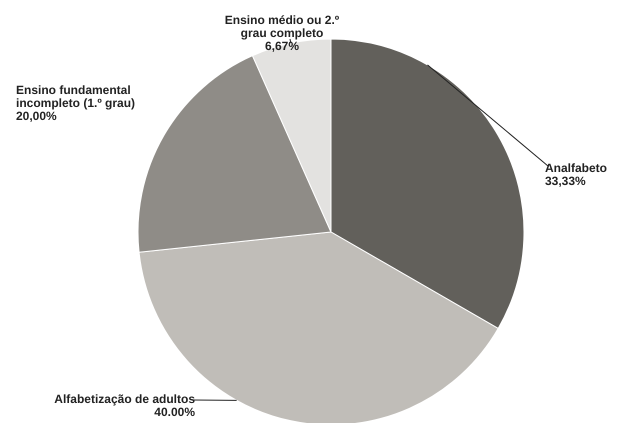 This screenshot has height=423, width=629. What do you see at coordinates (565, 181) in the screenshot?
I see `data-label: 33,33%` at bounding box center [565, 181].